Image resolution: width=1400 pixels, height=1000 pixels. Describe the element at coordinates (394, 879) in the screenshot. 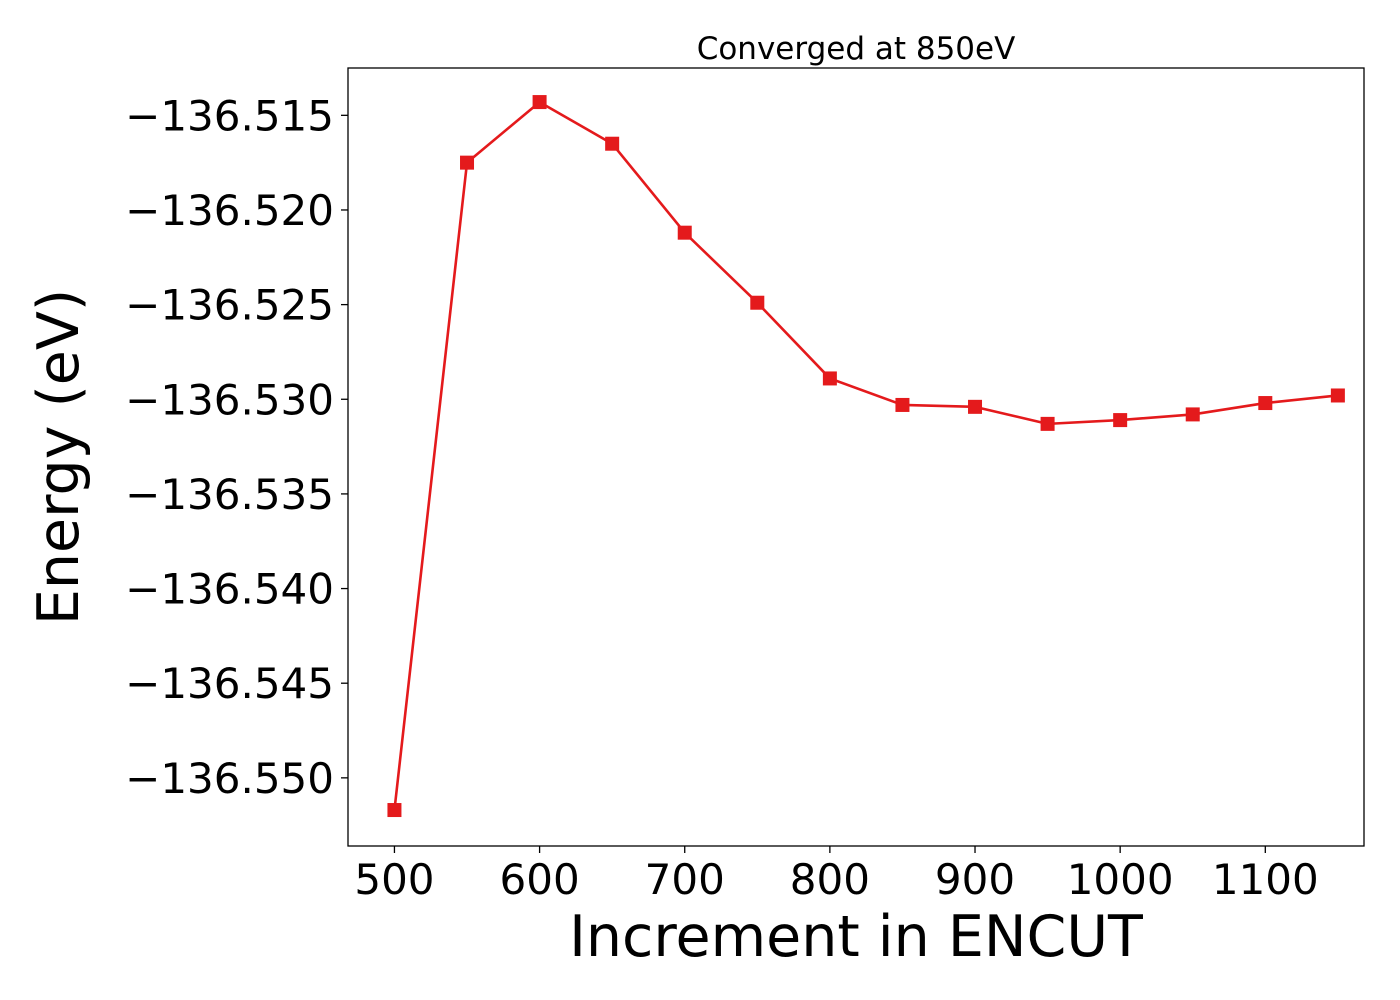

I see `x-tick-label: 500` at that location.